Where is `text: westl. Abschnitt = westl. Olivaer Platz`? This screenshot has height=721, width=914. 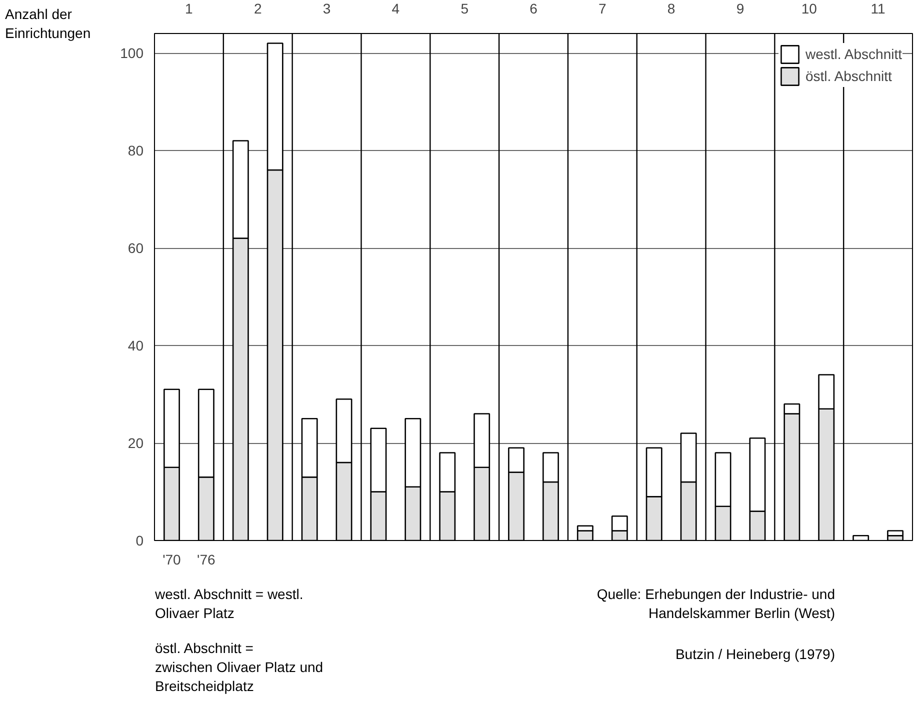
text: westl. Abschnitt = westl. Olivaer Platz is located at coordinates (229, 604).